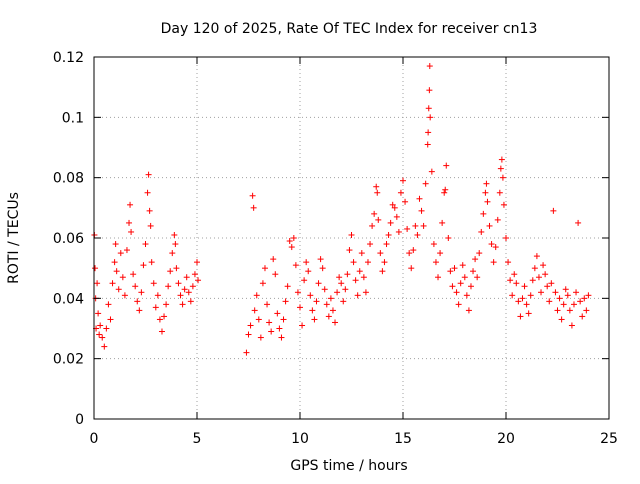 The image size is (640, 484). What do you see at coordinates (403, 439) in the screenshot?
I see `x-tick-label: 15` at bounding box center [403, 439].